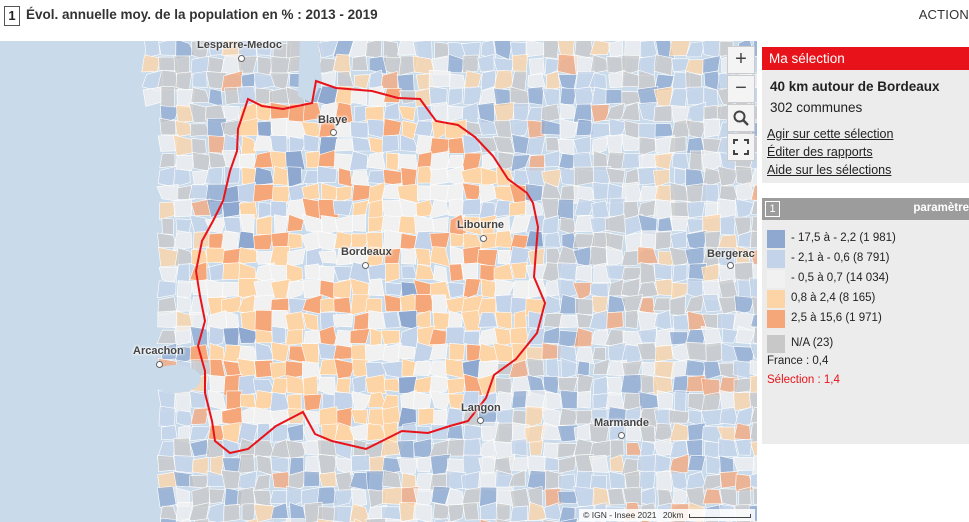 This screenshot has height=522, width=969. I want to click on link-act-on-selection: Agir sur cette sélection, so click(830, 134).